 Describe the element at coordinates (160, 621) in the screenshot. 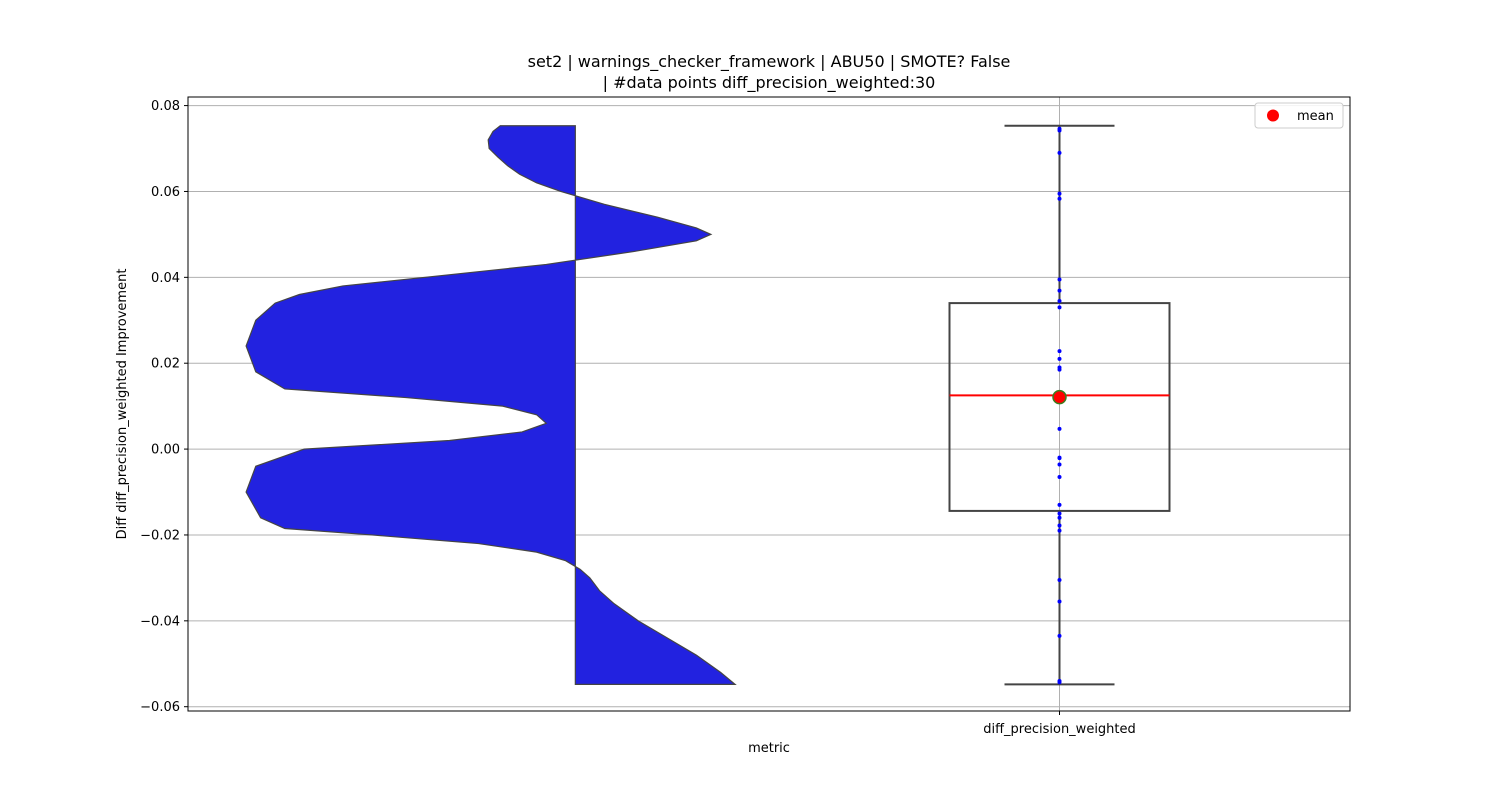

I see `y-tick-label: −0.04` at that location.